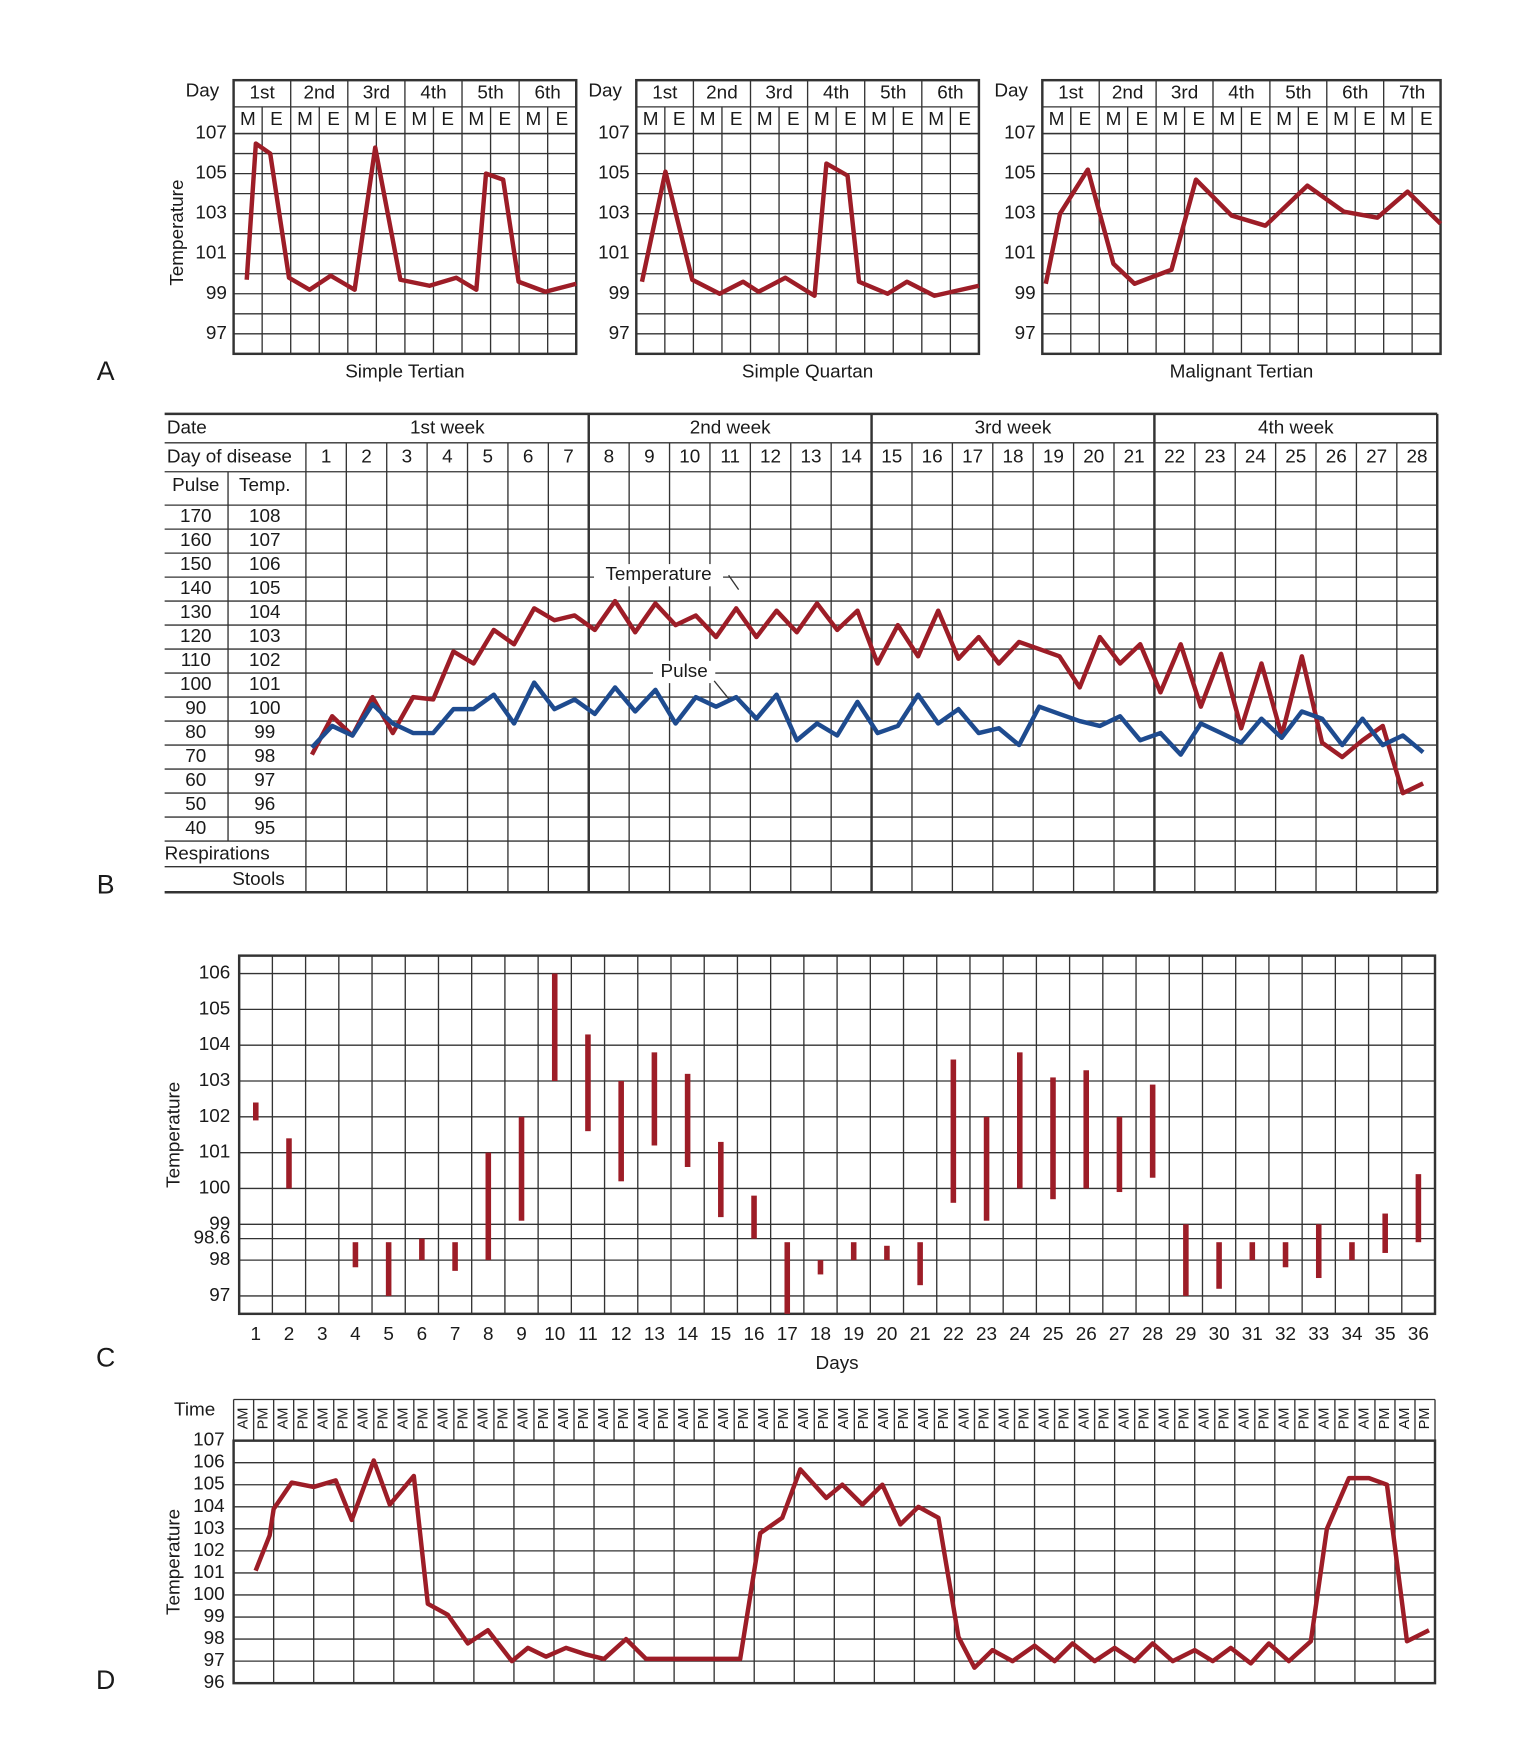 The width and height of the screenshot is (1524, 1760). Describe the element at coordinates (1011, 90) in the screenshot. I see `day-header: Day` at that location.